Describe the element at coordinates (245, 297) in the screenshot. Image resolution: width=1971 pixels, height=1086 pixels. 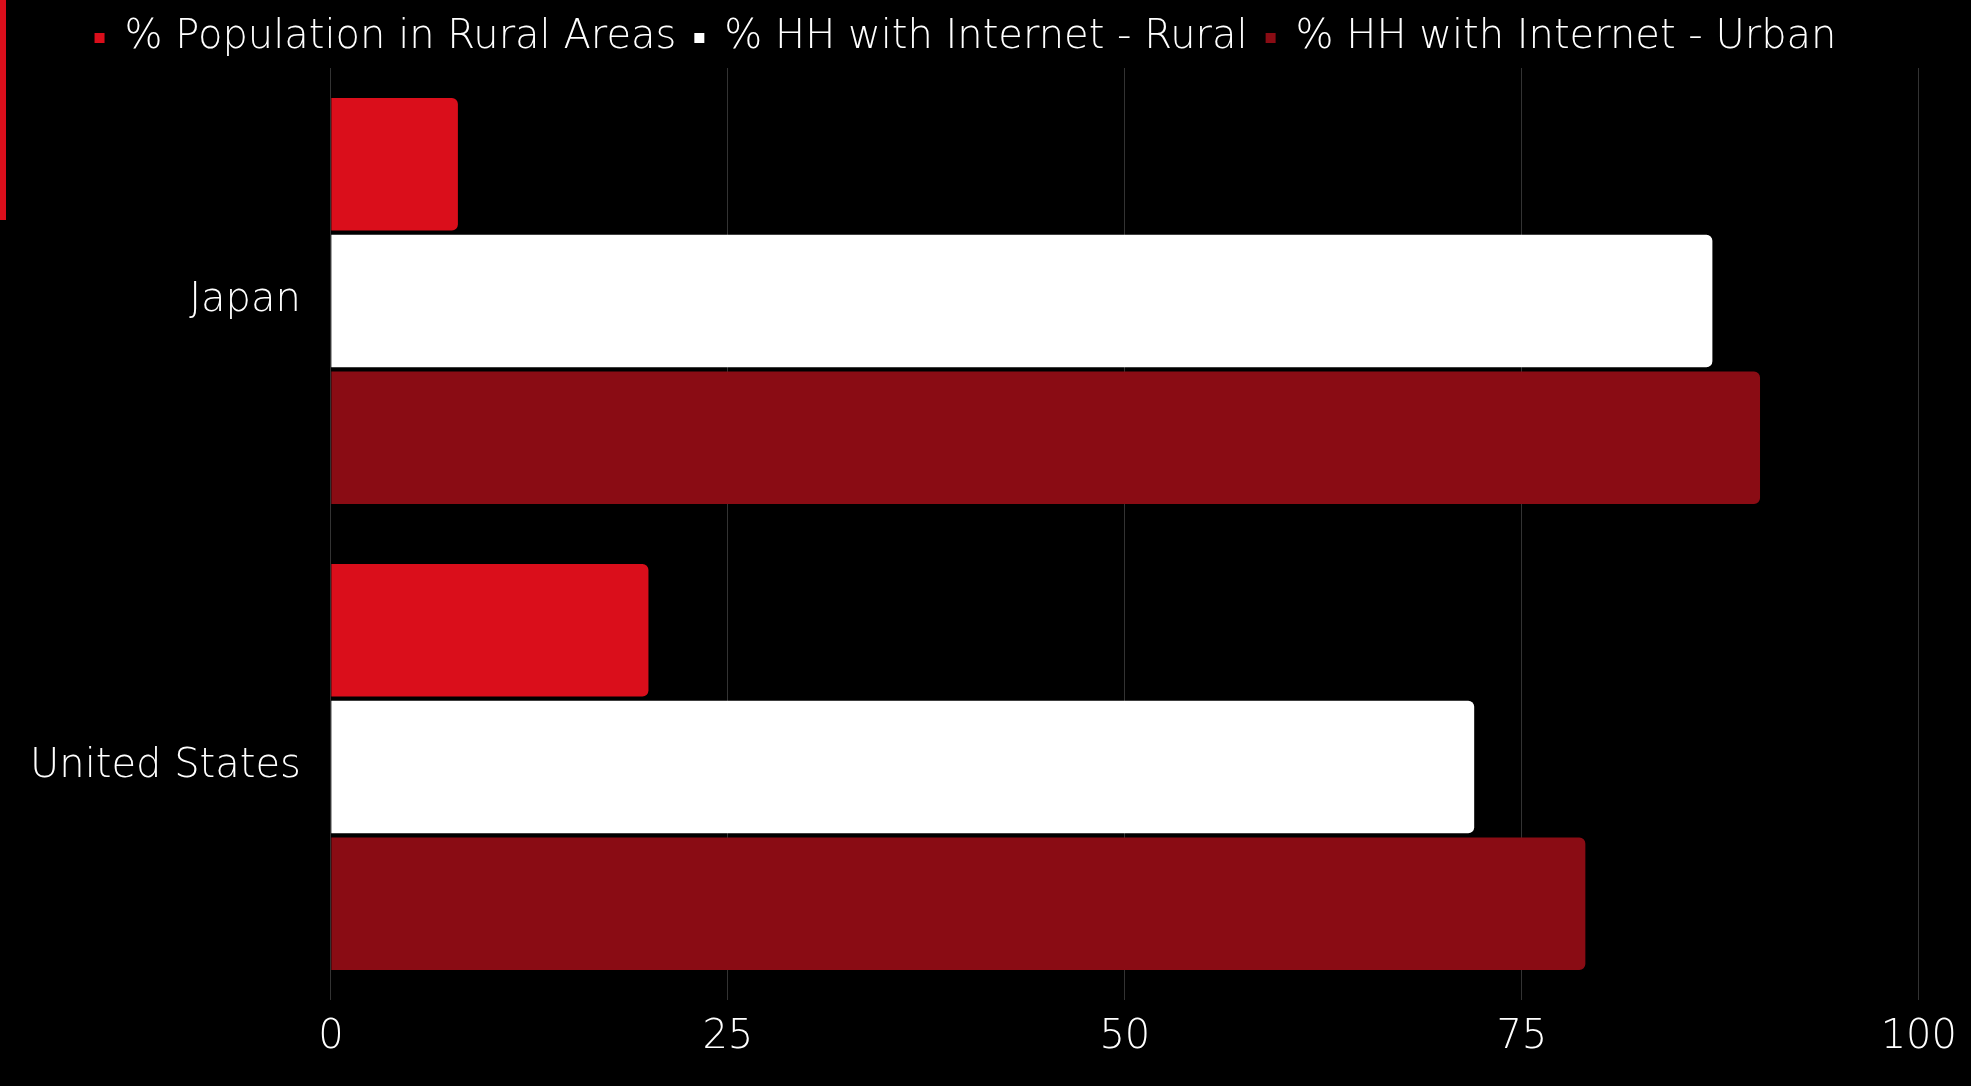
I see `y-tick-label: Japan` at that location.